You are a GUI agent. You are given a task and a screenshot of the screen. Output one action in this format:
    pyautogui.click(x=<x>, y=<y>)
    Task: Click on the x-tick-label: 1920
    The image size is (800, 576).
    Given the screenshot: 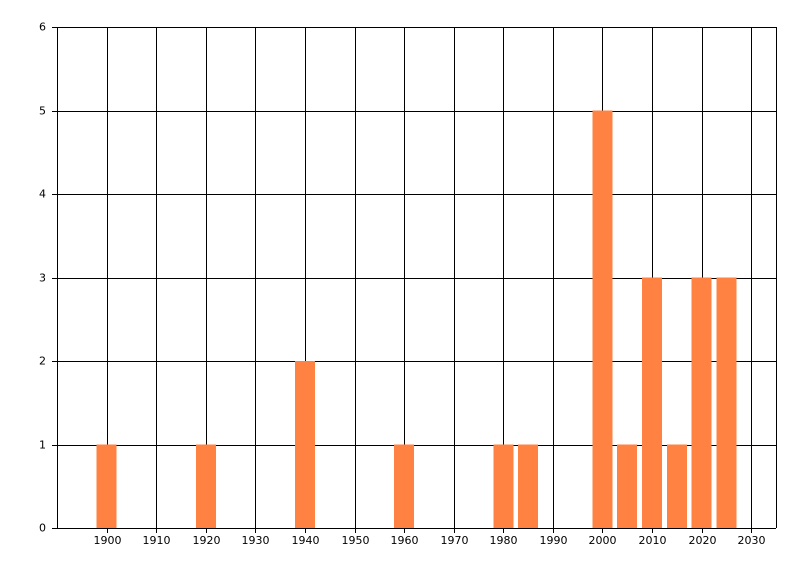 What is the action you would take?
    pyautogui.click(x=207, y=540)
    